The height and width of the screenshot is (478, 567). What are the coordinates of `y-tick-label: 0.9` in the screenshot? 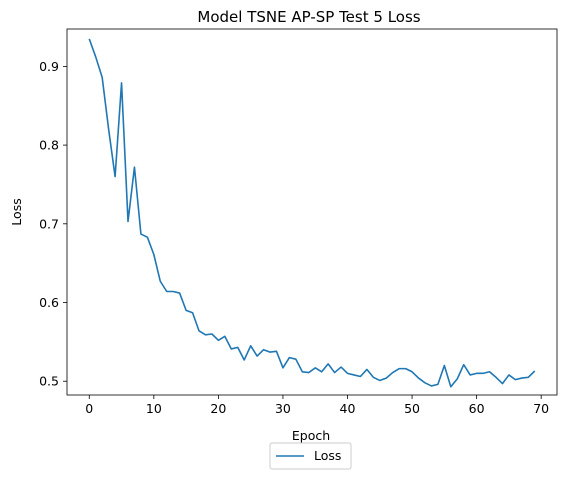 It's located at (49, 66).